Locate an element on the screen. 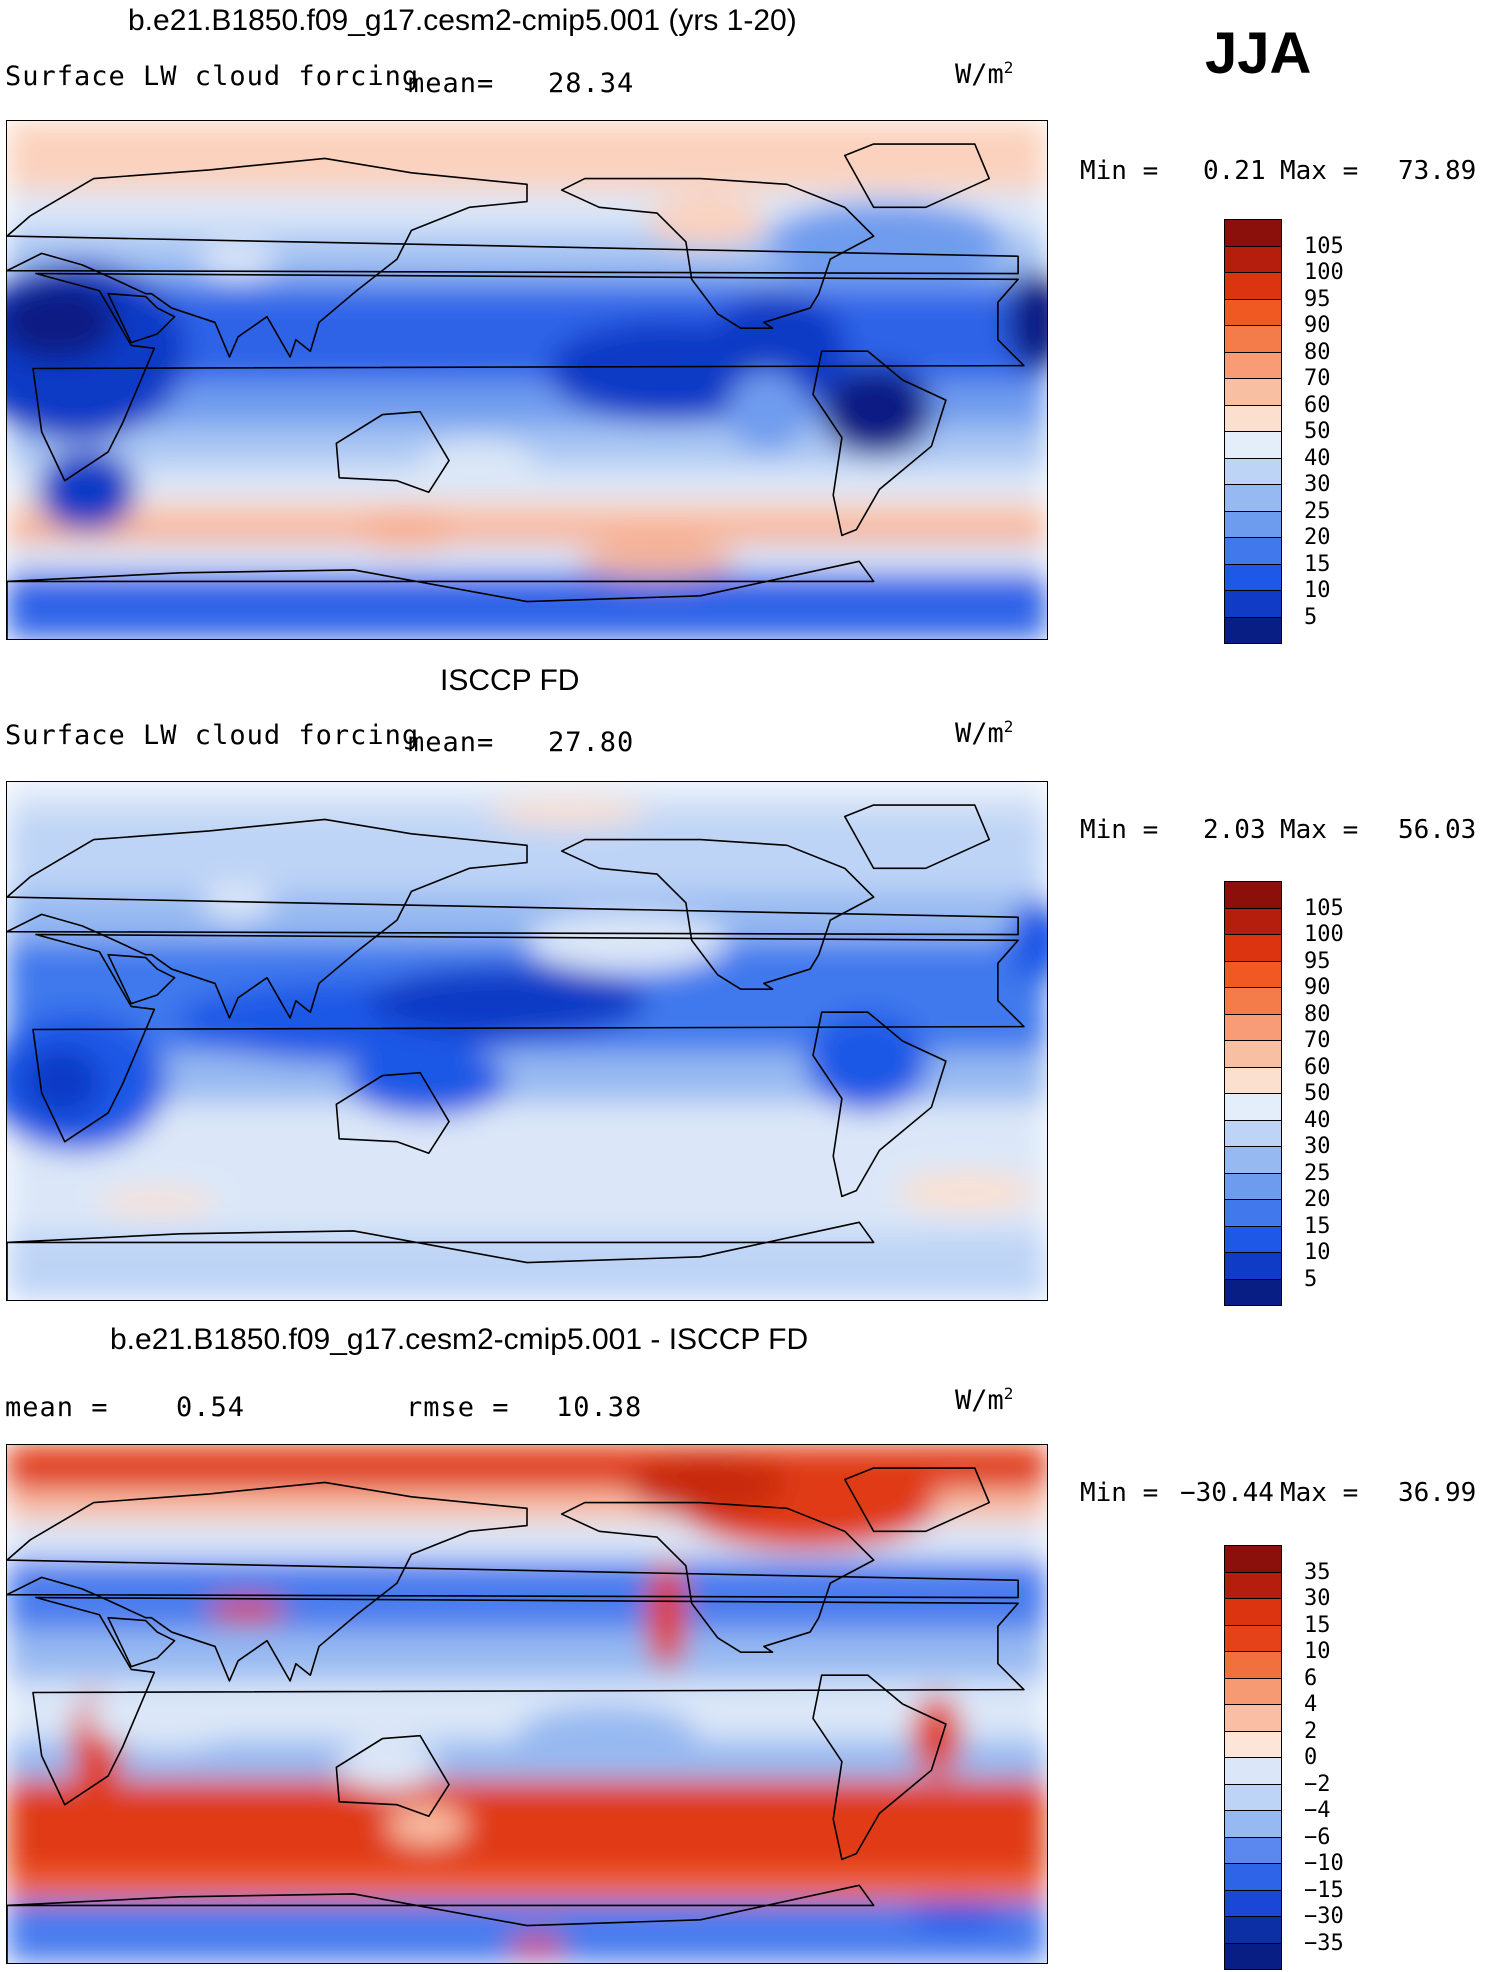  panel-3-max-value: 36.99 is located at coordinates (1437, 1493).